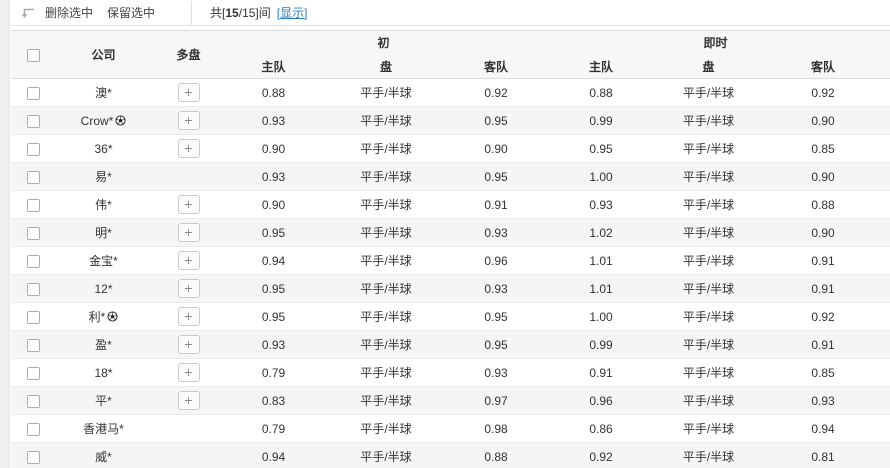  I want to click on company-name: 澳*, so click(103, 93).